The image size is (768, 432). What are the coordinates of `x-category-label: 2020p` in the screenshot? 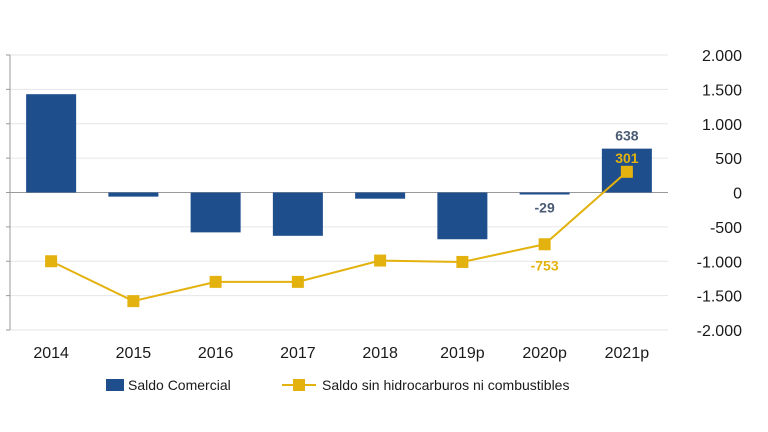 It's located at (544, 353).